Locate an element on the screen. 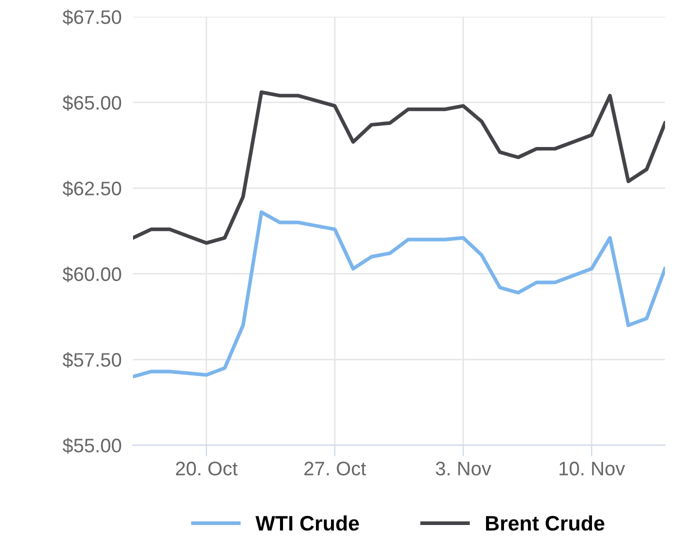 This screenshot has height=560, width=700. y-tick-label: $57.50 is located at coordinates (92, 360).